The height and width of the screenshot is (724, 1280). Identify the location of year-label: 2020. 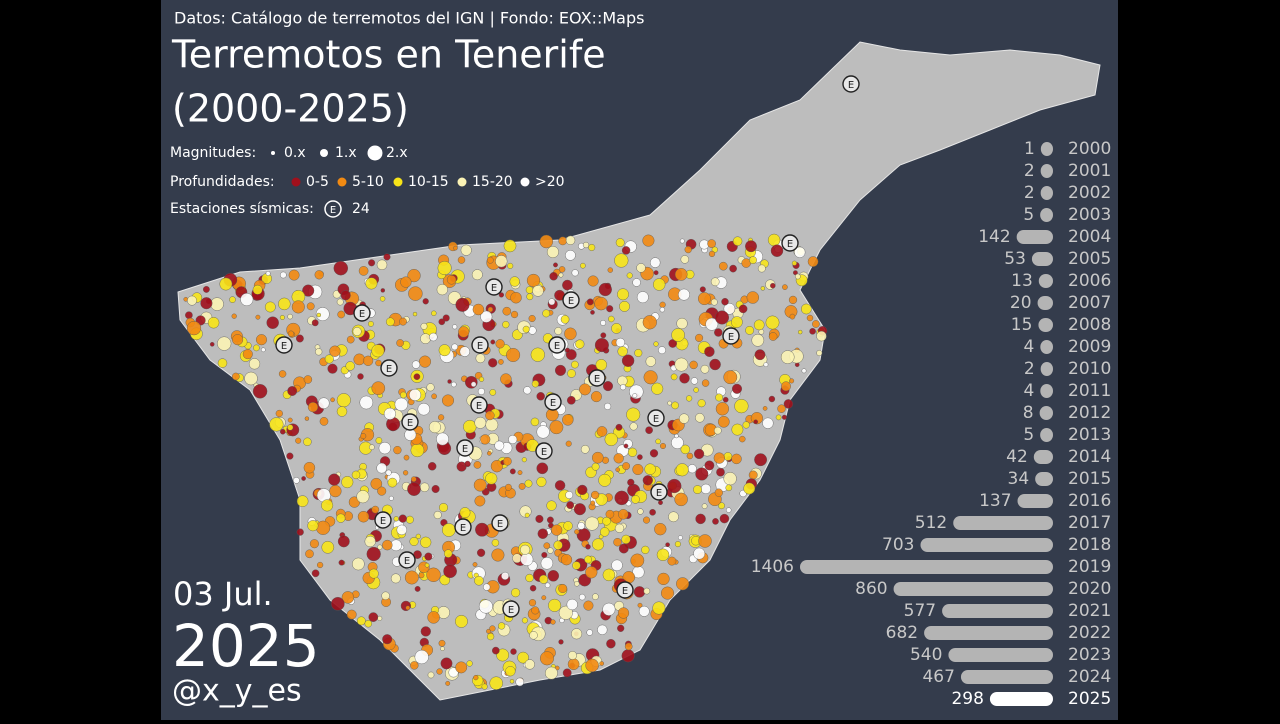
(1089, 589).